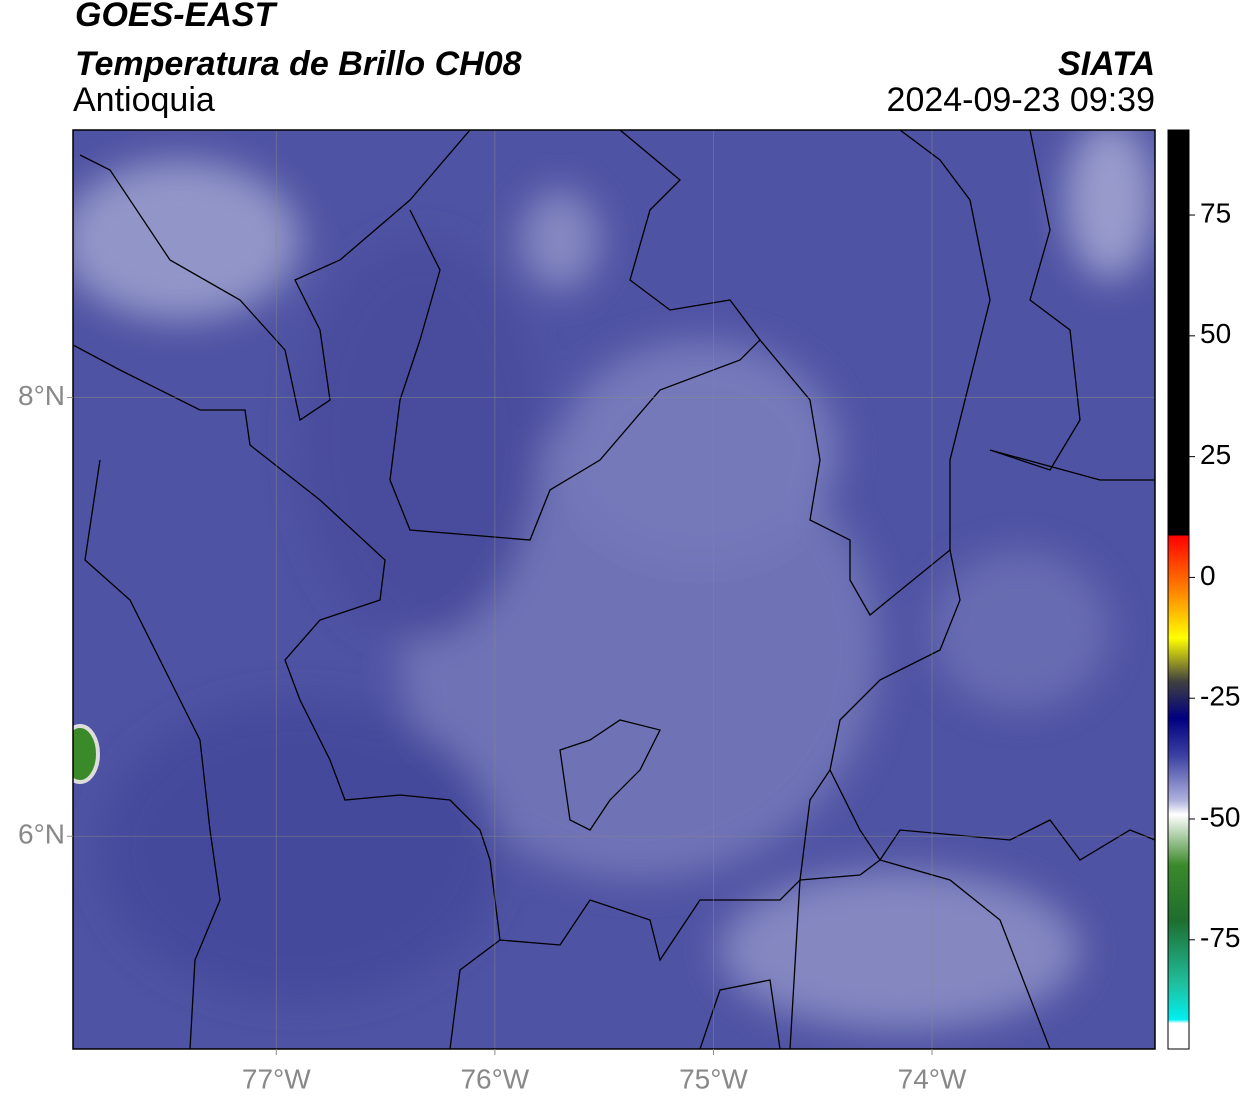 Image resolution: width=1252 pixels, height=1104 pixels. Describe the element at coordinates (41, 834) in the screenshot. I see `y-tick-label: 6°N` at that location.